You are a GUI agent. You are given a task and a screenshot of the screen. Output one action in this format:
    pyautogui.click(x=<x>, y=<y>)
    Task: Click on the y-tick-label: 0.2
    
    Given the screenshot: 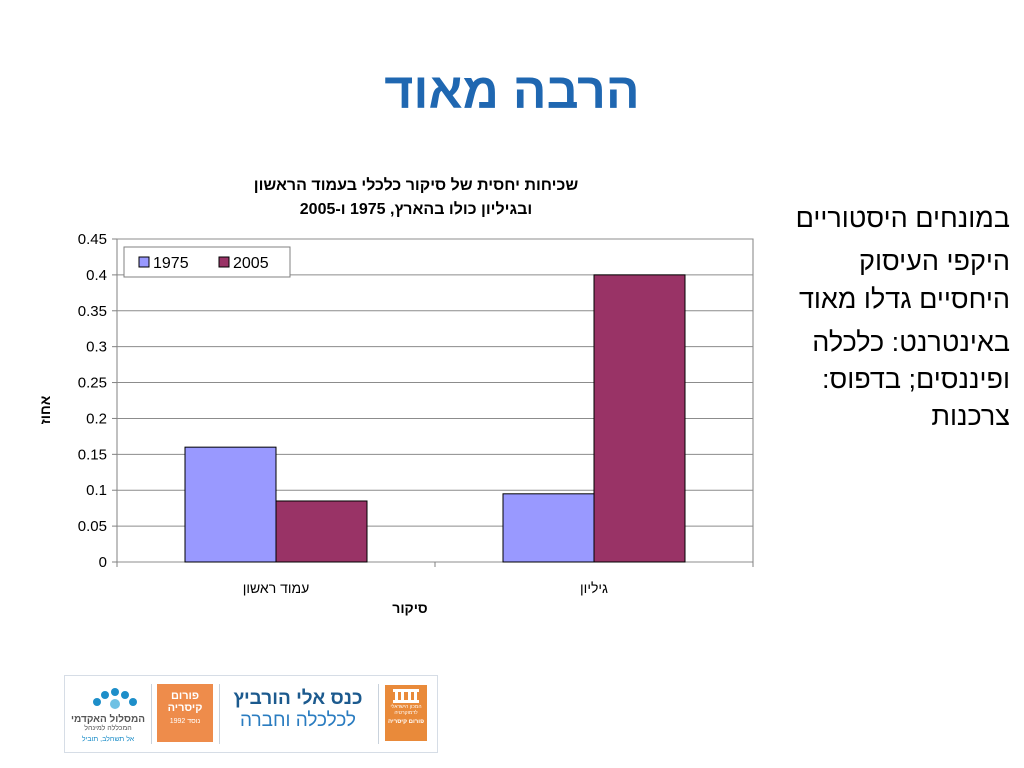 What is the action you would take?
    pyautogui.click(x=96, y=418)
    